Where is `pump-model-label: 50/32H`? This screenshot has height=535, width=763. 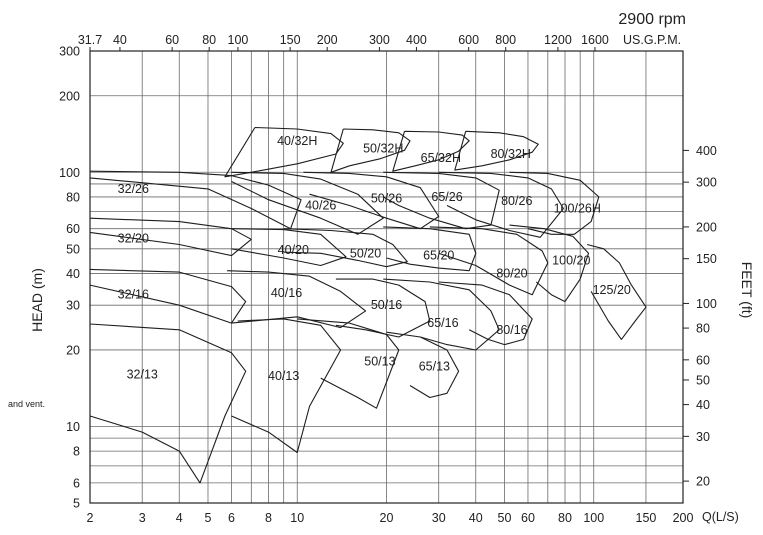 pump-model-label: 50/32H is located at coordinates (383, 149).